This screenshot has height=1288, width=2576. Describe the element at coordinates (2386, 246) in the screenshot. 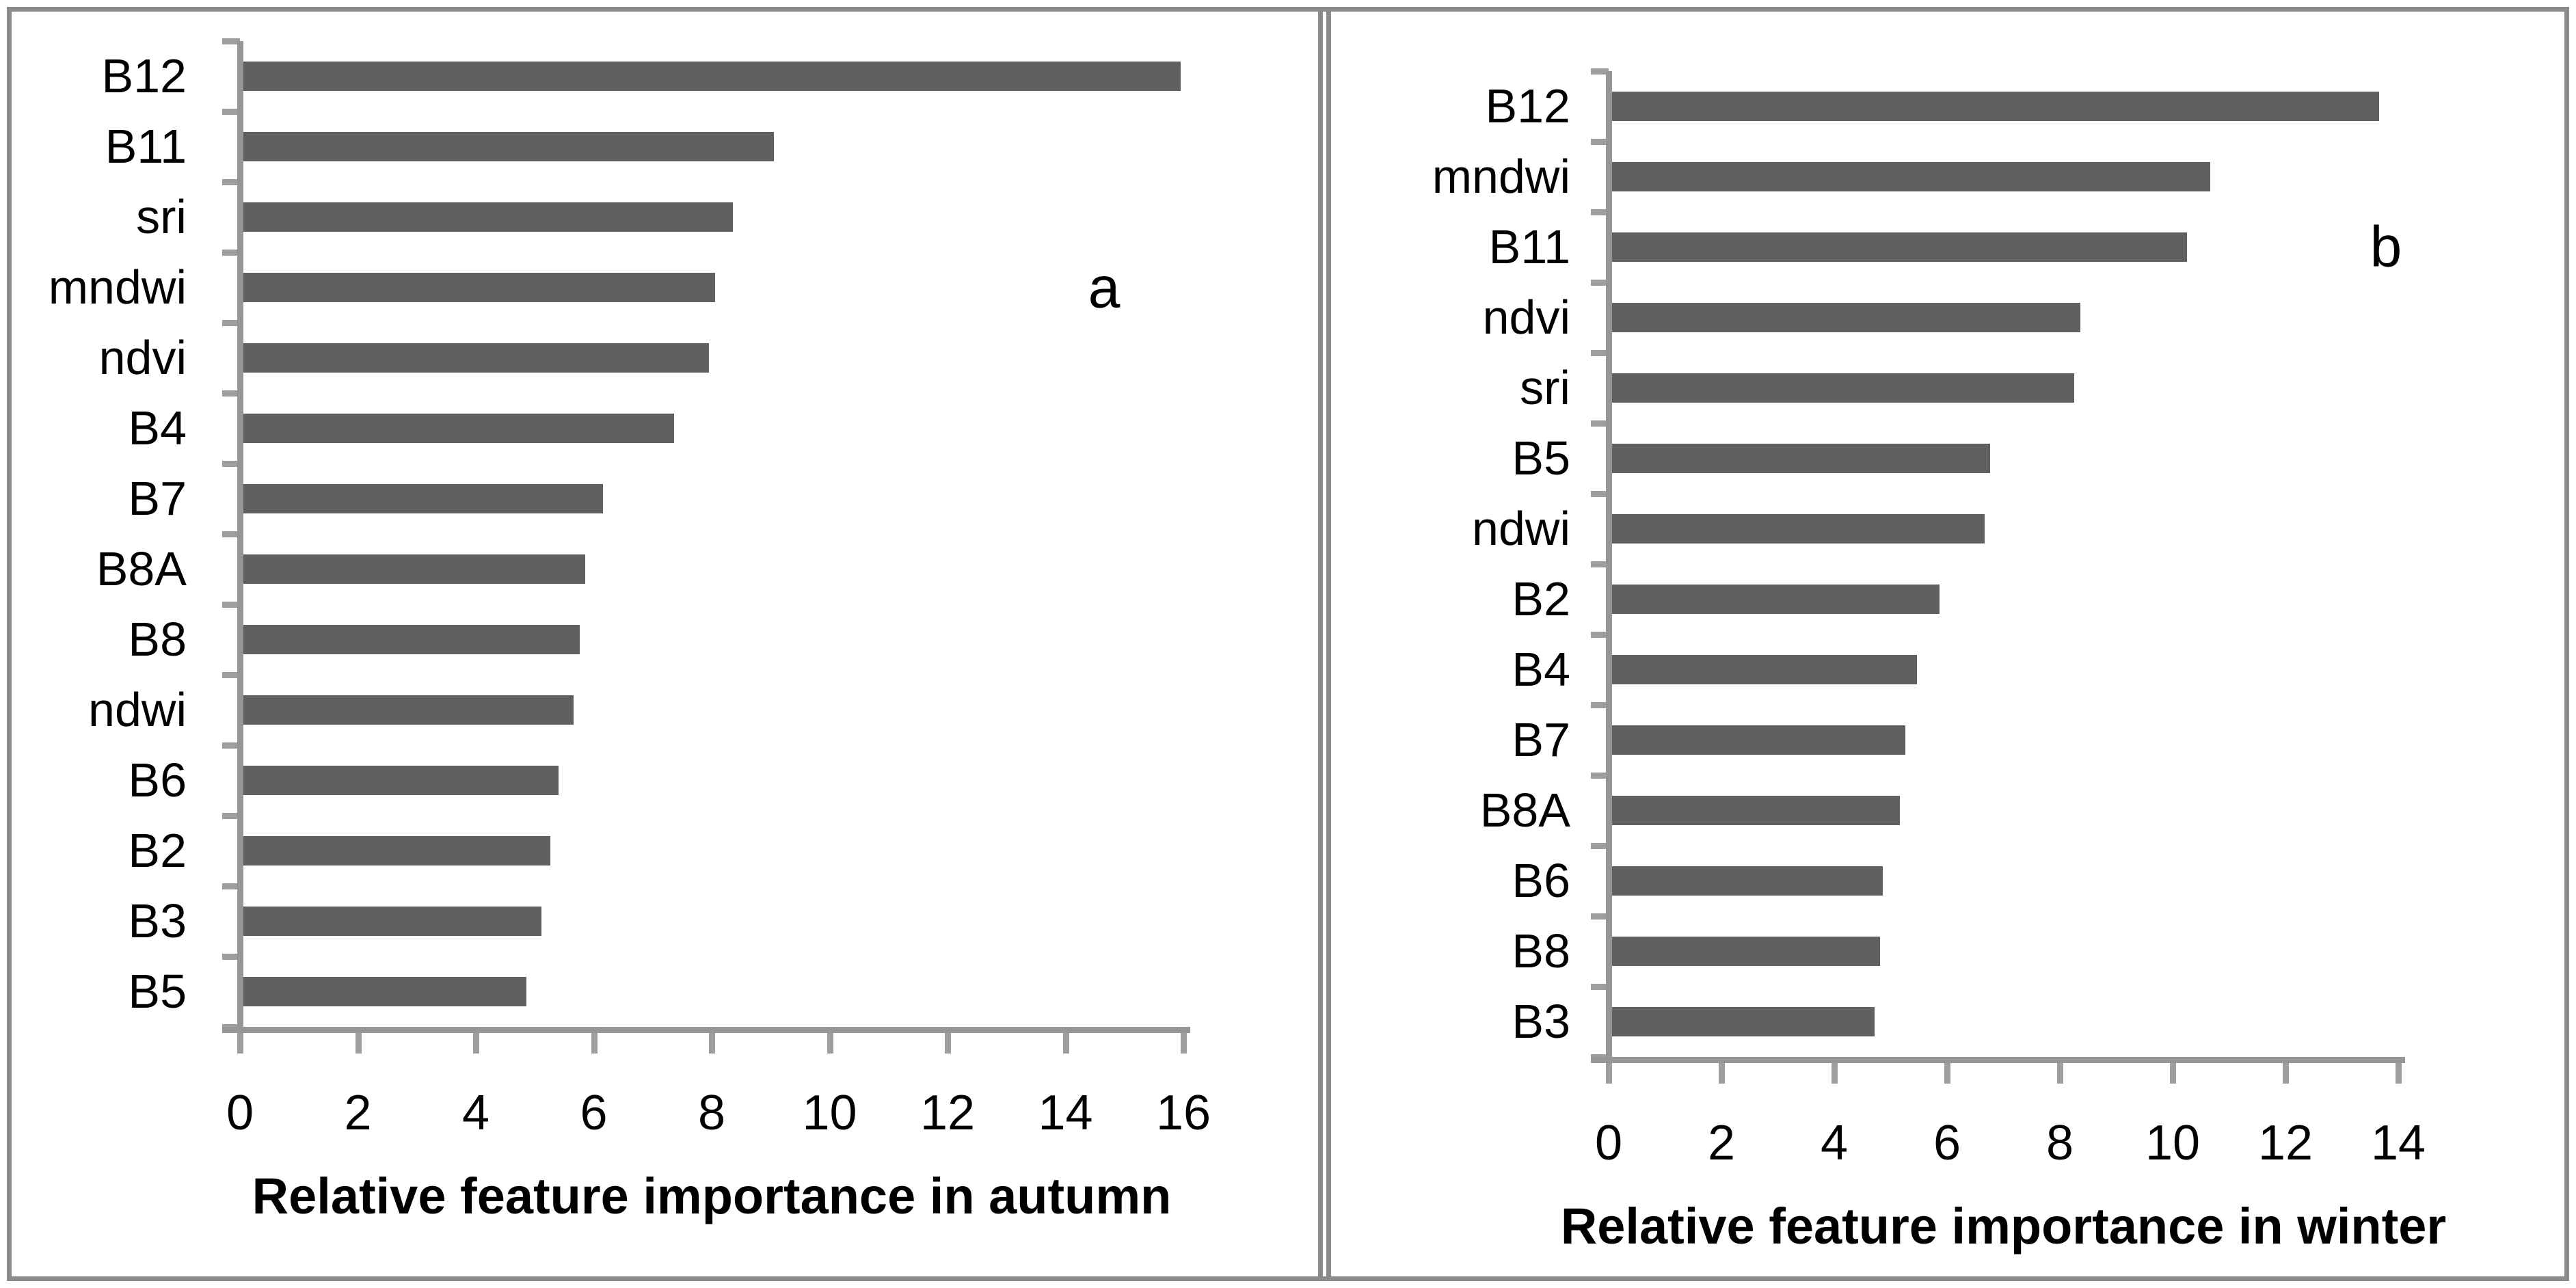

I see `panel-letter-b: b` at that location.